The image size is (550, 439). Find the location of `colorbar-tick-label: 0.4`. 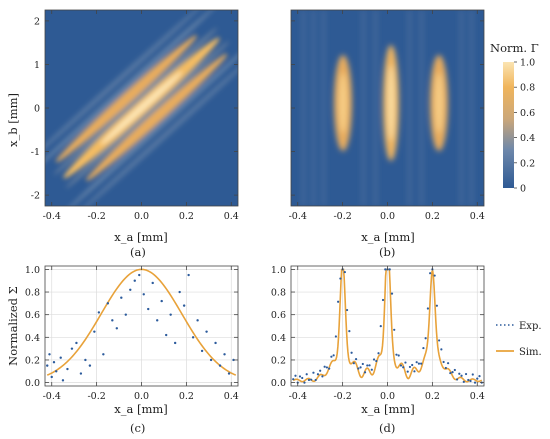

colorbar-tick-label: 0.4 is located at coordinates (527, 138).